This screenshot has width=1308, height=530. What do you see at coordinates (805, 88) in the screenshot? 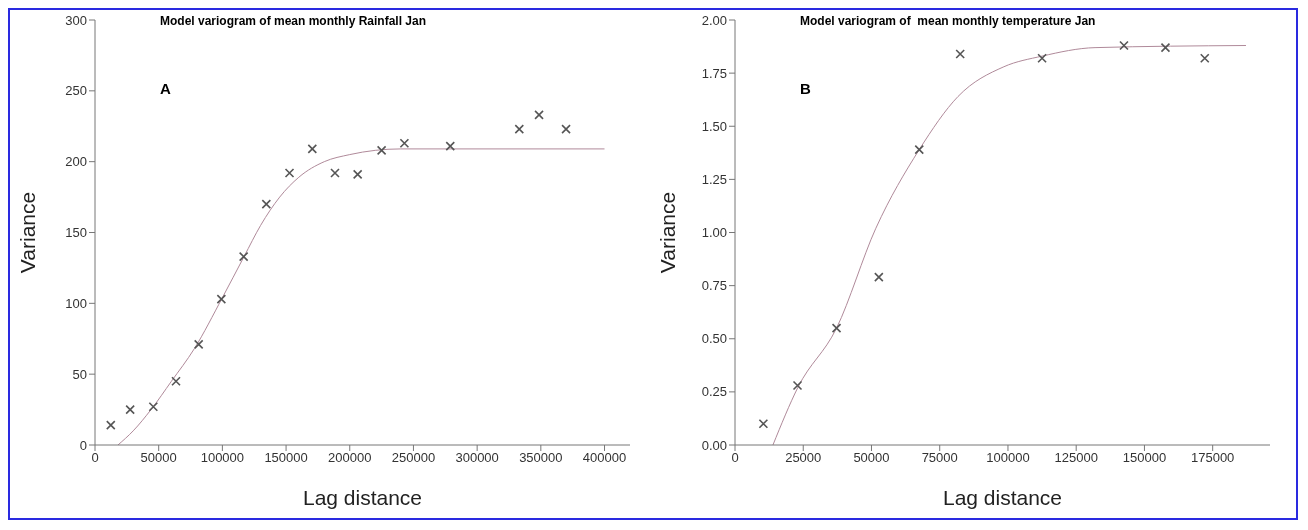
I see `annotation: B` at bounding box center [805, 88].